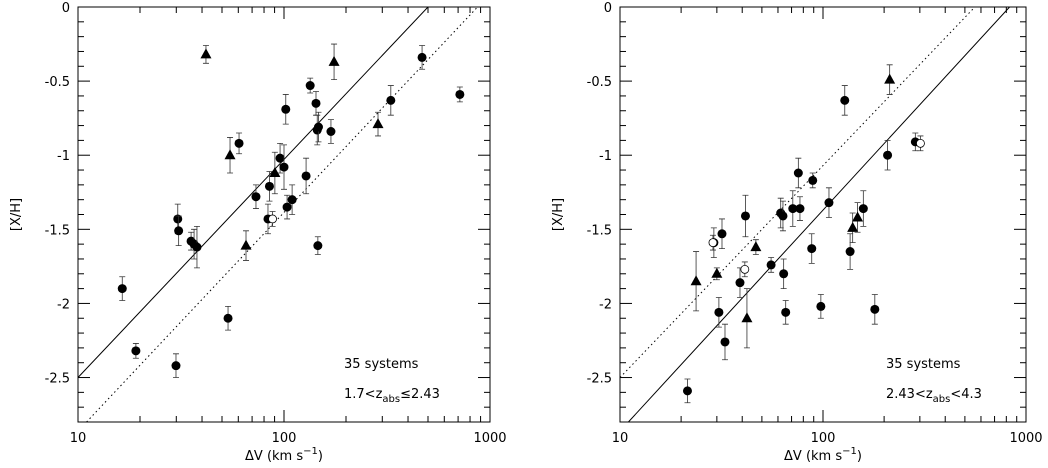  Describe the element at coordinates (909, 394) in the screenshot. I see `annotation-part: 2.43<z` at that location.